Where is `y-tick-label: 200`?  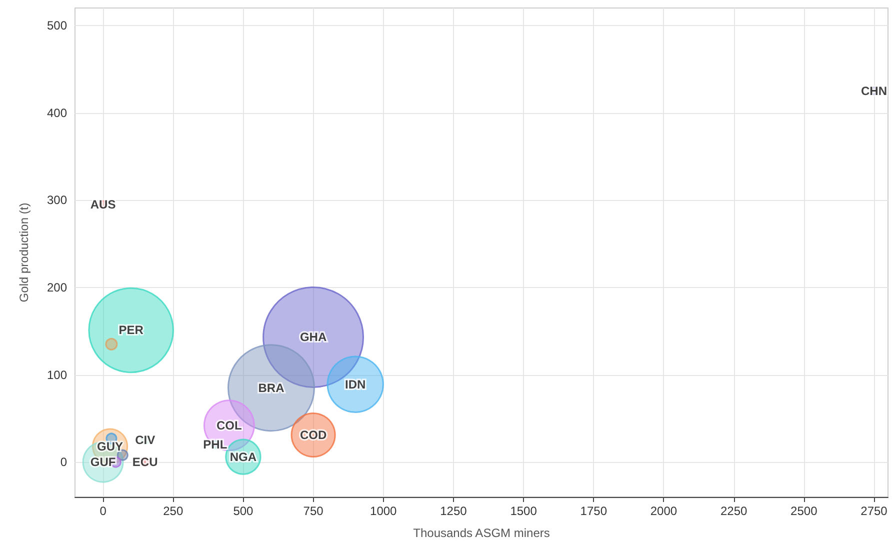 y-tick-label: 200 is located at coordinates (57, 287).